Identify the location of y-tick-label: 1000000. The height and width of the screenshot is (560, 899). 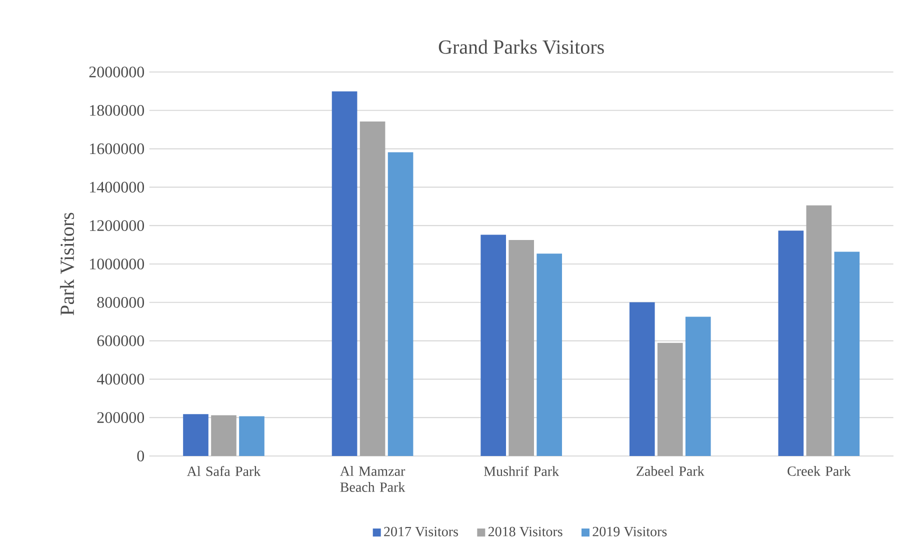
(117, 264).